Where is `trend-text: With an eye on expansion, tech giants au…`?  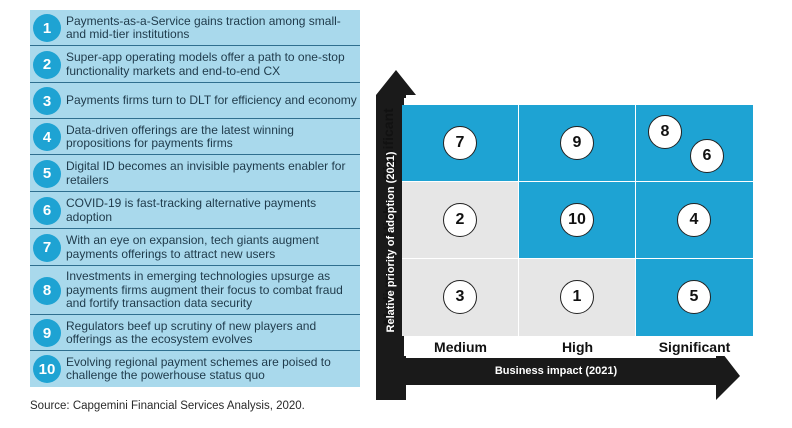
trend-text: With an eye on expansion, tech giants au… is located at coordinates (192, 247).